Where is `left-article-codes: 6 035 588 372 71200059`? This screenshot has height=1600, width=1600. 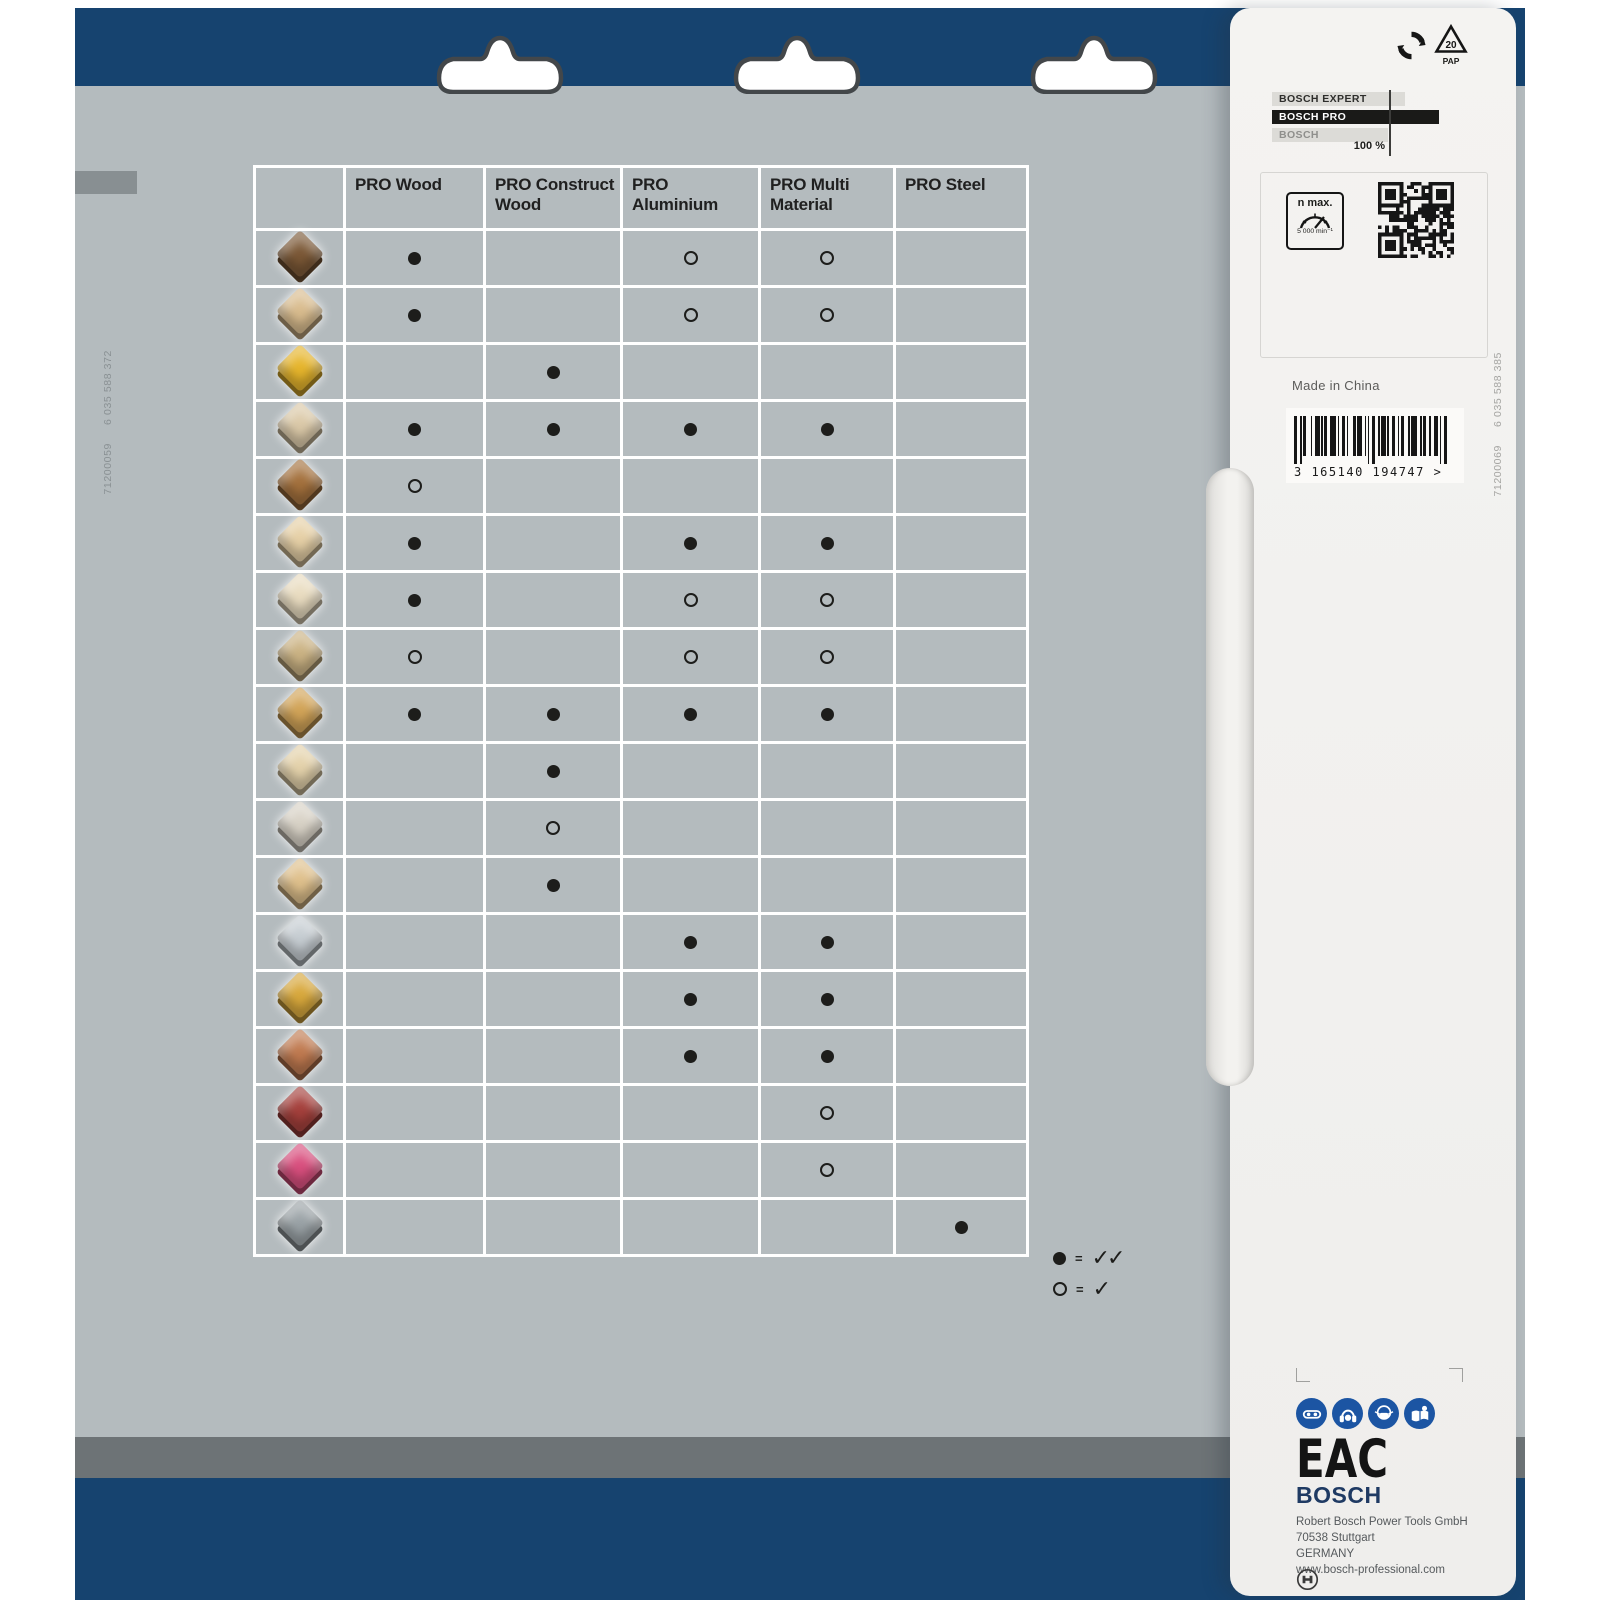
left-article-codes: 6 035 588 372 71200059 is located at coordinates (108, 422).